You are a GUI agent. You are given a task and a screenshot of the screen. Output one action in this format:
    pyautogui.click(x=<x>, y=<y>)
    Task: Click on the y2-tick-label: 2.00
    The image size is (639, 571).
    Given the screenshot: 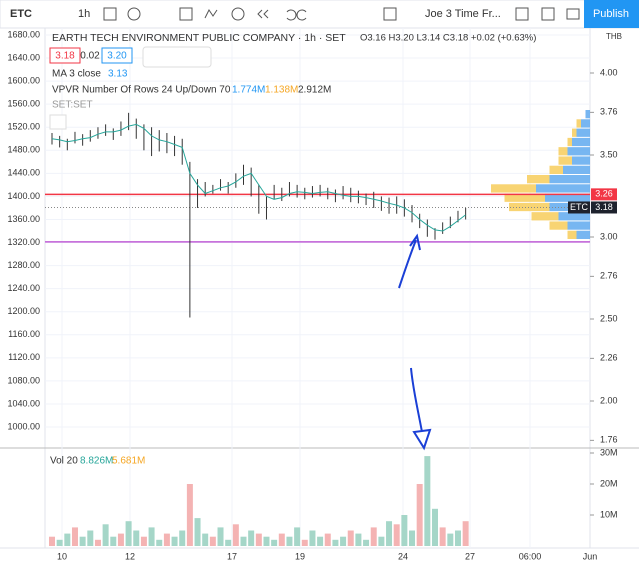 What is the action you would take?
    pyautogui.click(x=609, y=400)
    